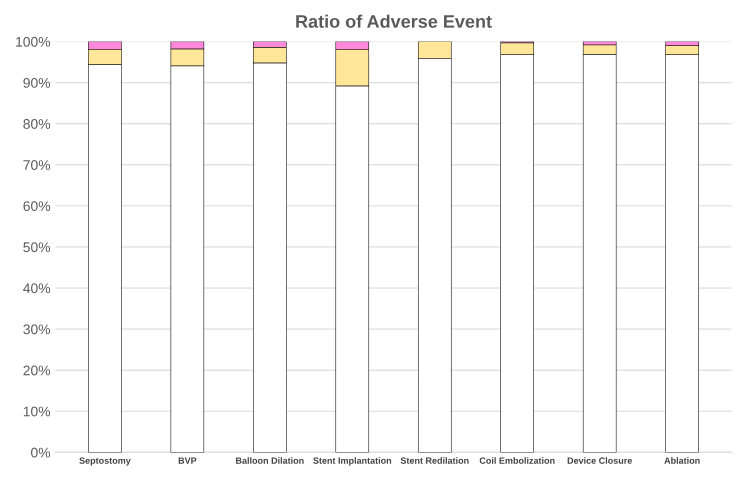 The height and width of the screenshot is (489, 739). What do you see at coordinates (36, 247) in the screenshot?
I see `y-tick-label: 50%` at bounding box center [36, 247].